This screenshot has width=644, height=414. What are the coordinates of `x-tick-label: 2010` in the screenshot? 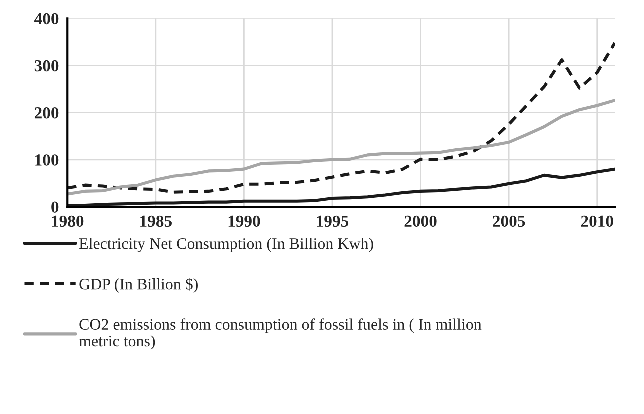 It's located at (597, 222).